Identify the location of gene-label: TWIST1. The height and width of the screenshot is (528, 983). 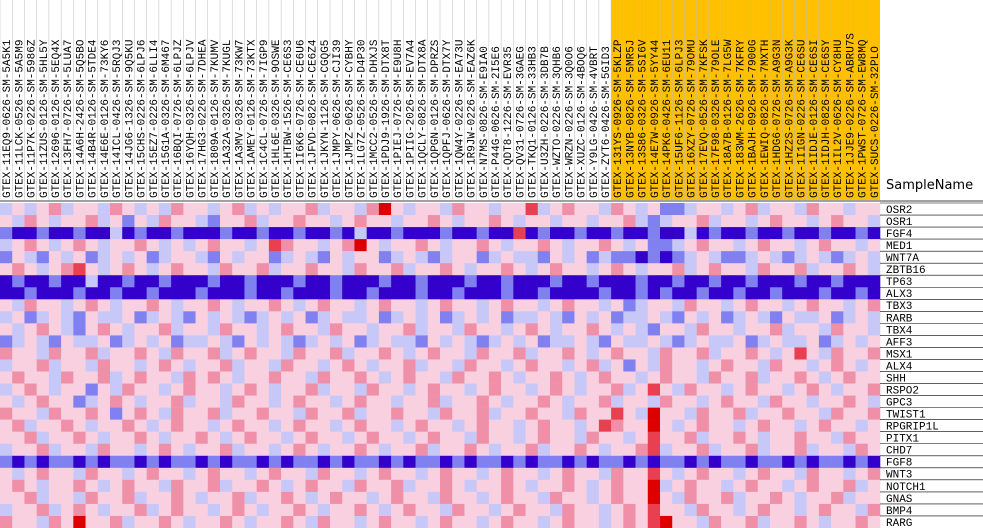
(906, 416).